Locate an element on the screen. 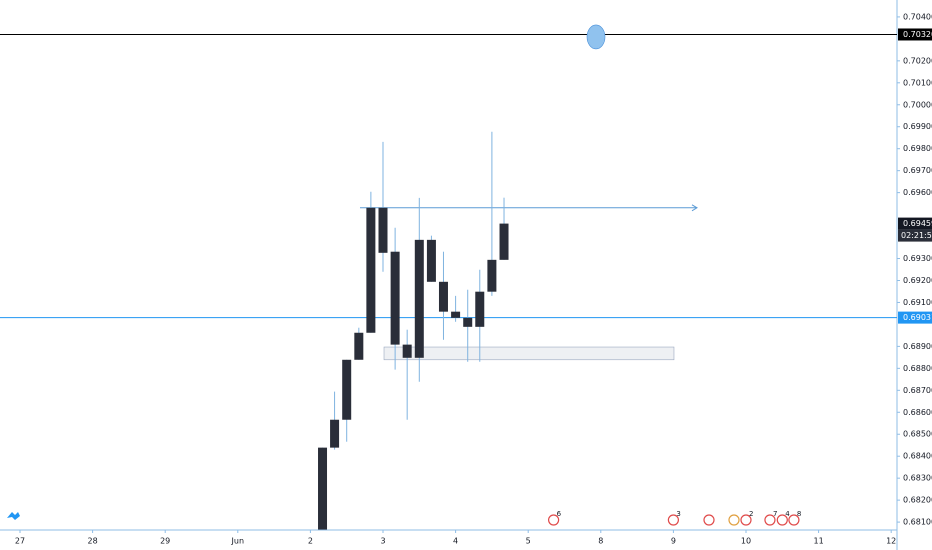 This screenshot has height=550, width=932. y-tick-label: 0.68100 is located at coordinates (917, 522).